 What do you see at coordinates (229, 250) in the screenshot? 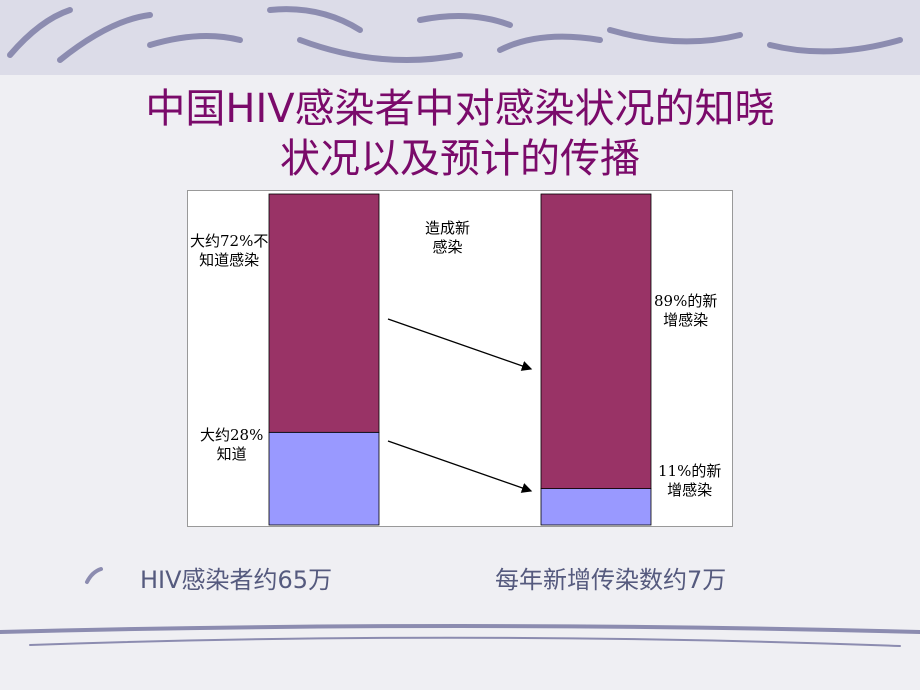
I see `annotation: 大约72%不 知道感染` at bounding box center [229, 250].